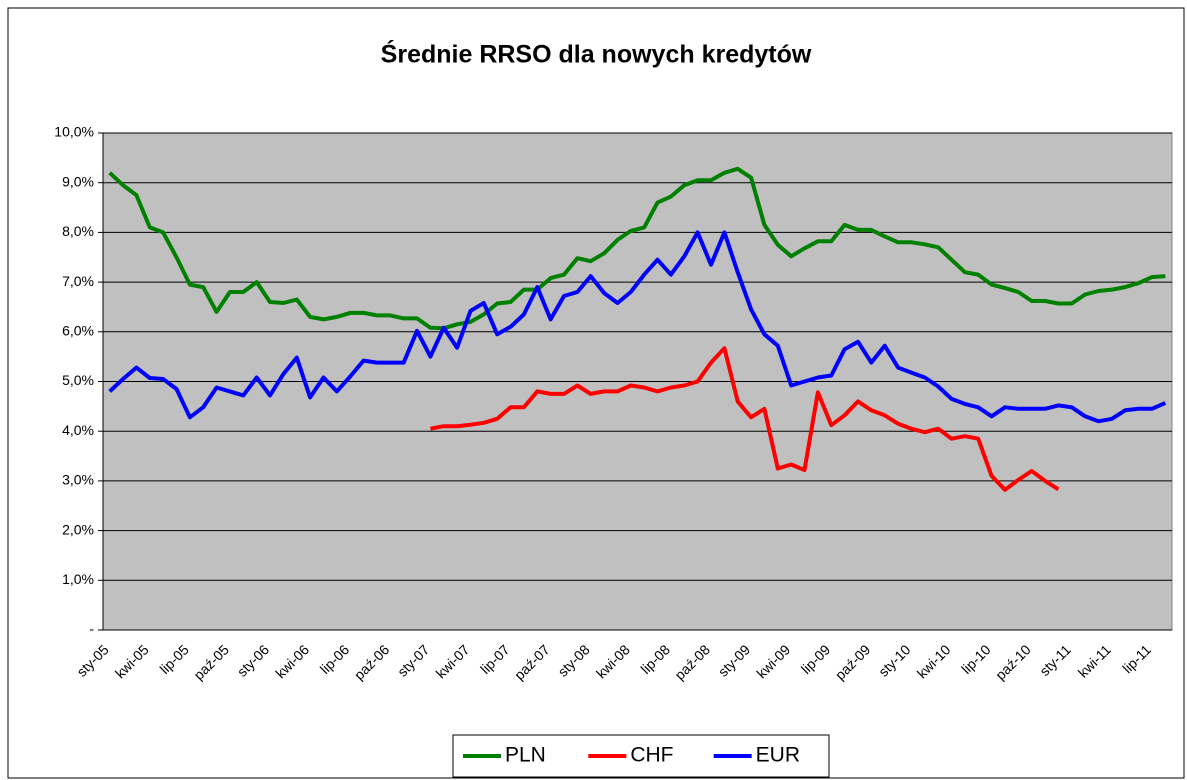 The width and height of the screenshot is (1187, 780). What do you see at coordinates (78, 430) in the screenshot?
I see `y-tick-label: 4,0%` at bounding box center [78, 430].